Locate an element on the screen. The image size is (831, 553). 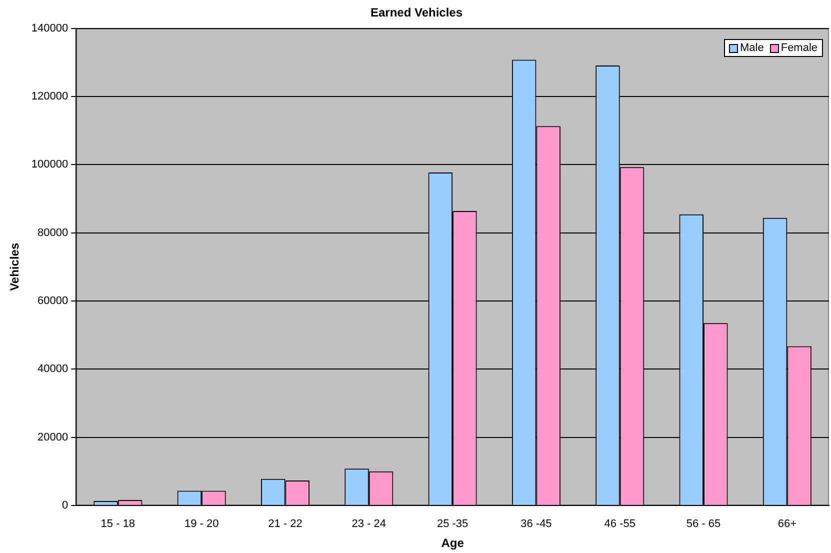
x-tick-label: 66+ is located at coordinates (787, 524).